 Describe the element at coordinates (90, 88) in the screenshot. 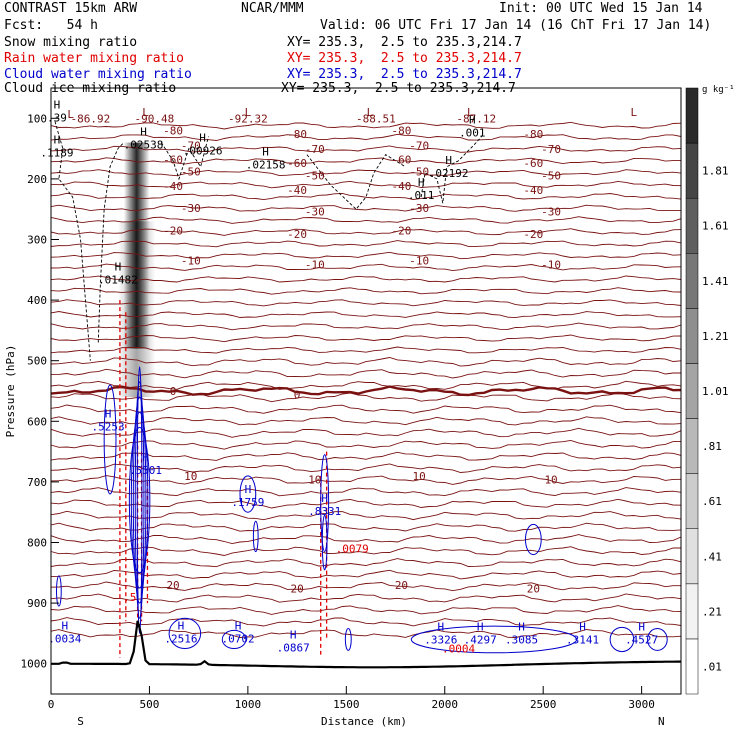

I see `legend-cloud-ice-label: Cloud ice mixing ratio` at that location.